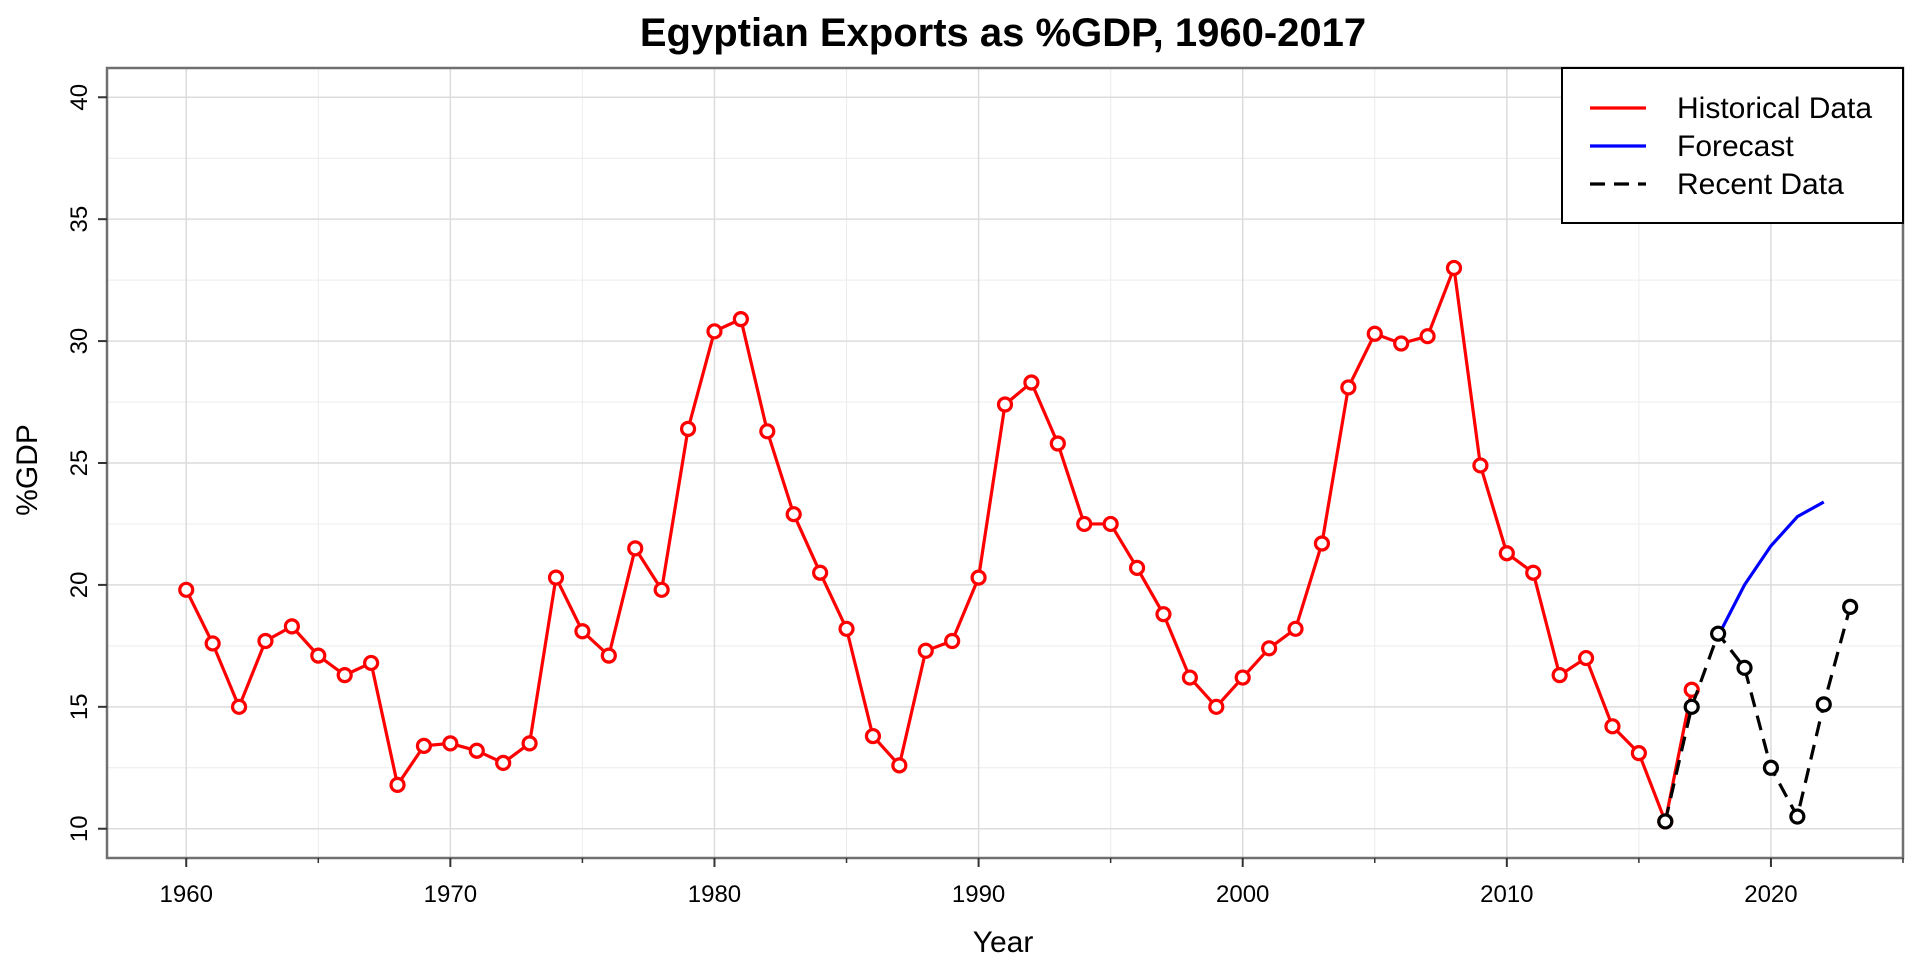 This screenshot has width=1920, height=965. What do you see at coordinates (1774, 108) in the screenshot?
I see `legend-label: Historical Data` at bounding box center [1774, 108].